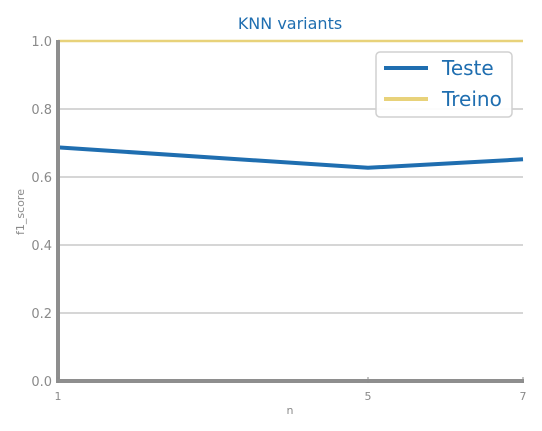 The image size is (542, 431). Describe the element at coordinates (41, 42) in the screenshot. I see `y-tick-label: 1.0` at that location.